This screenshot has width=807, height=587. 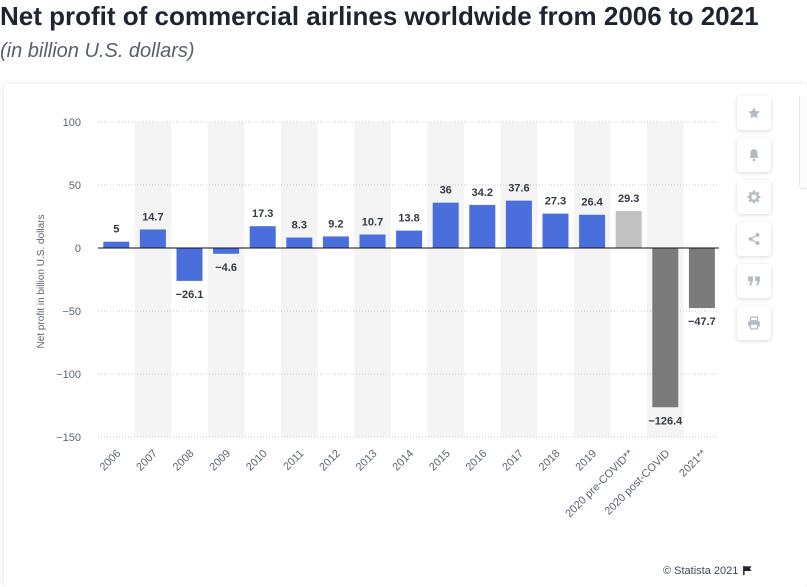 I want to click on x-tick-label: 2017, so click(x=513, y=461).